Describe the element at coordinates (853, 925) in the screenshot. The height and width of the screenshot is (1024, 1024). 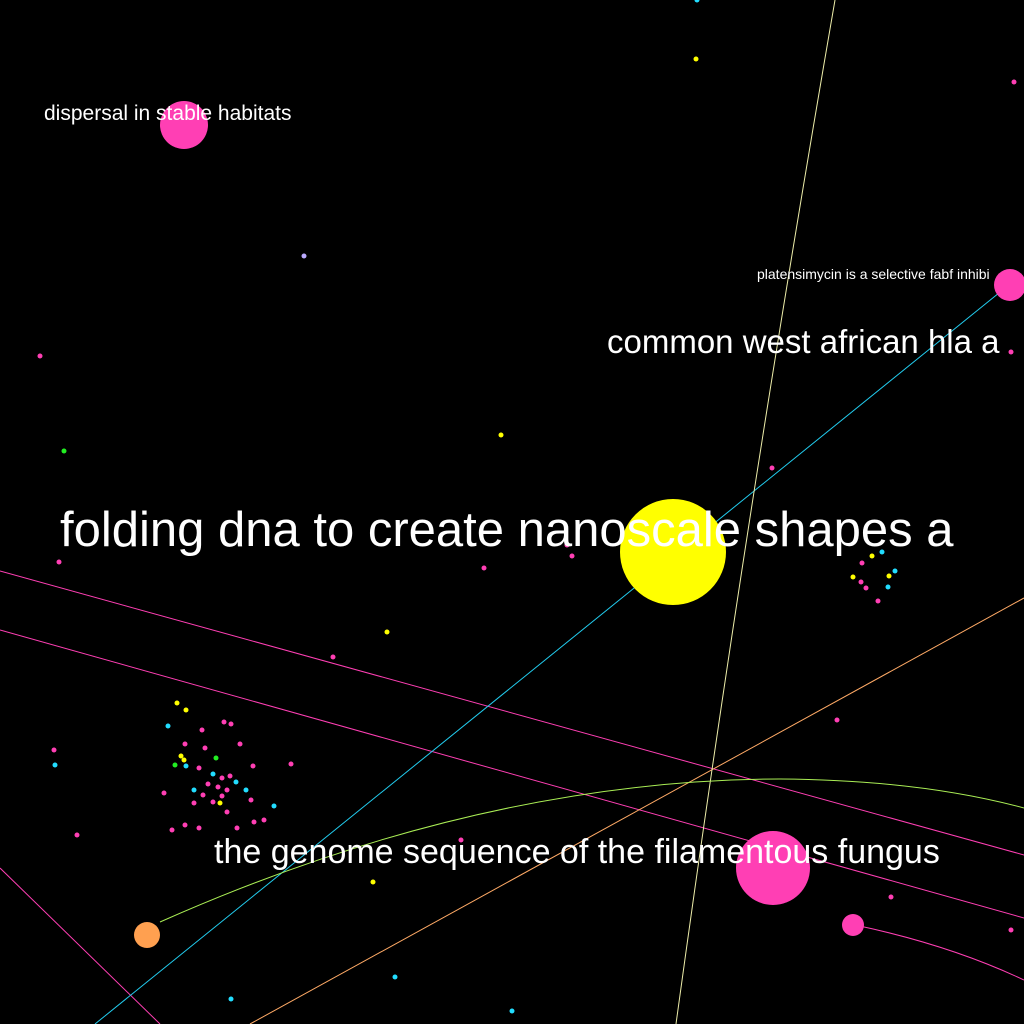
I see `node-magenta-small` at that location.